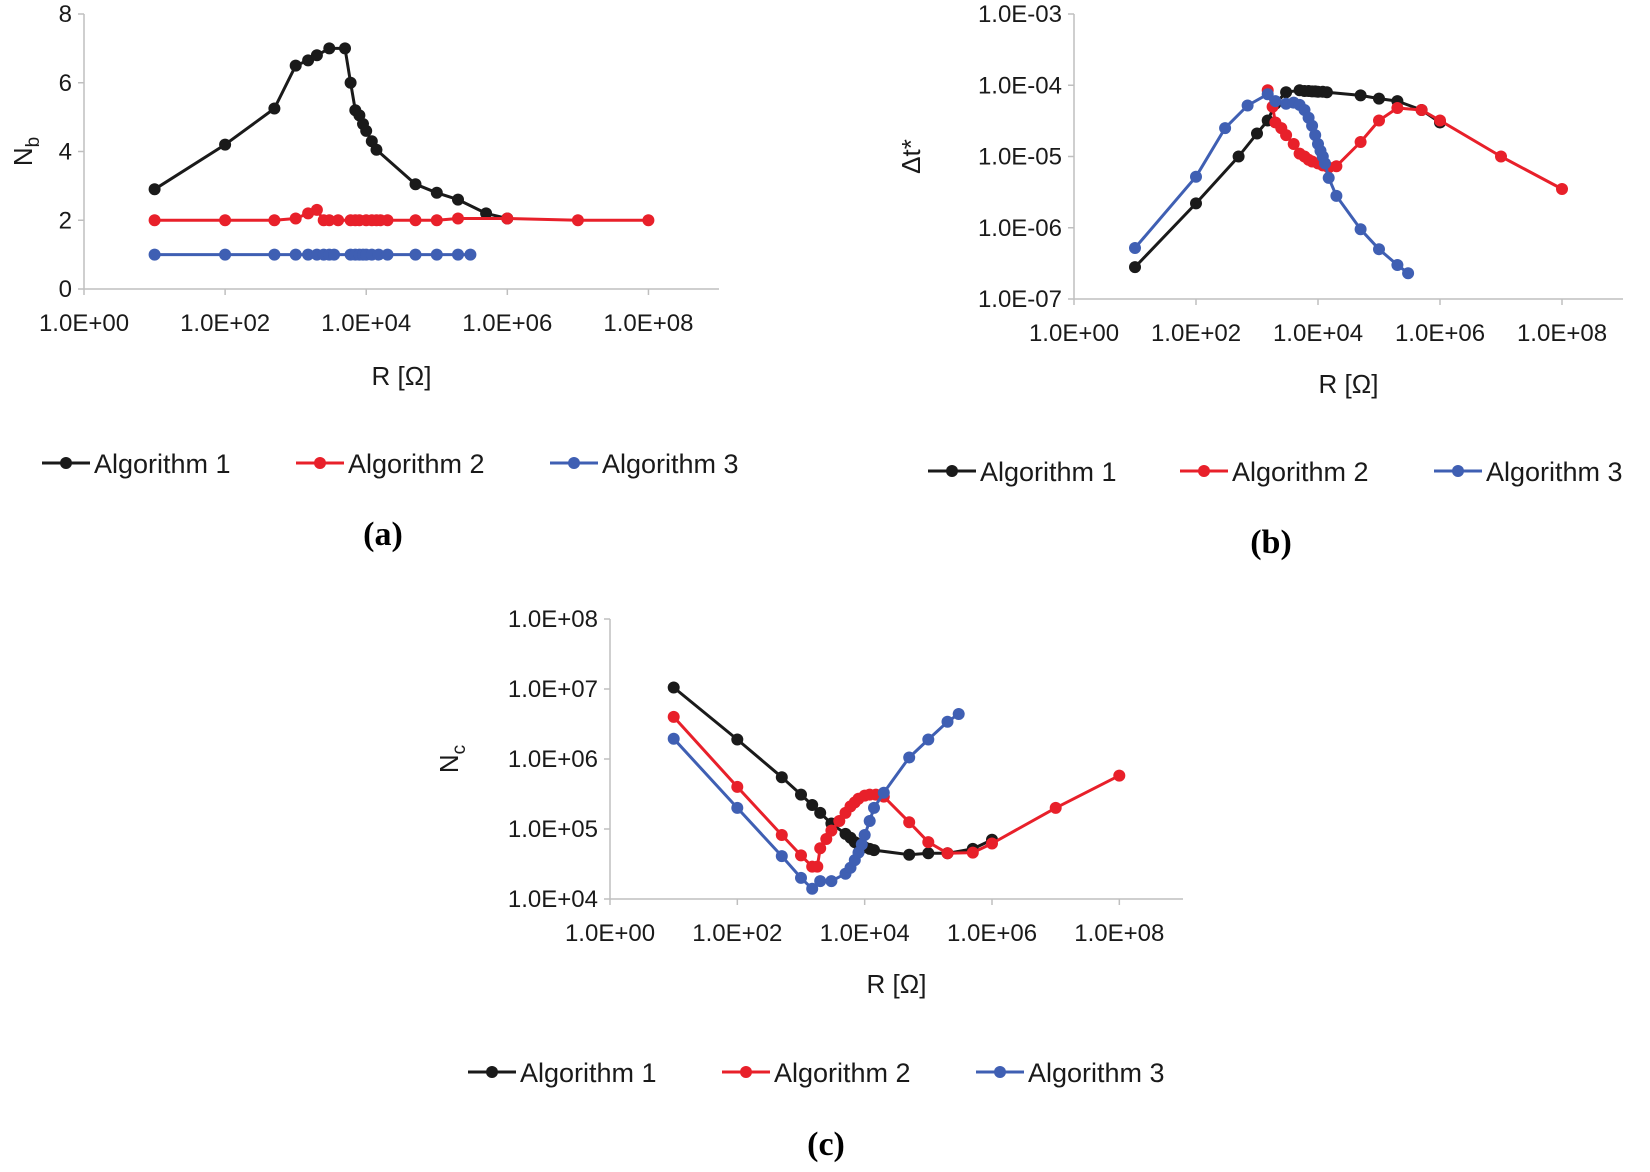 Image resolution: width=1650 pixels, height=1172 pixels. I want to click on y-tick-label: 1.0E-06, so click(1020, 228).